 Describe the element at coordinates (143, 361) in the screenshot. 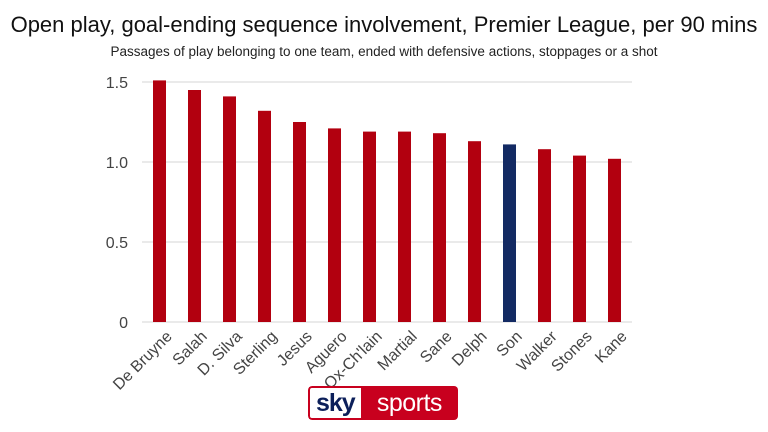

I see `x-tick-label: De Bruyne` at that location.